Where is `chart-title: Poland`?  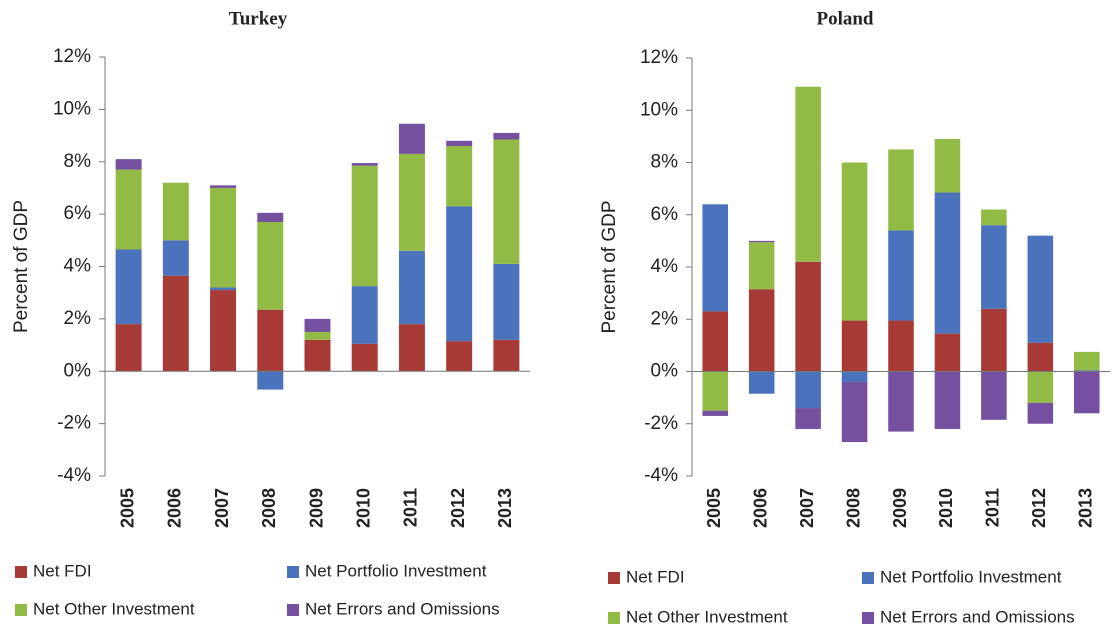 chart-title: Poland is located at coordinates (844, 18).